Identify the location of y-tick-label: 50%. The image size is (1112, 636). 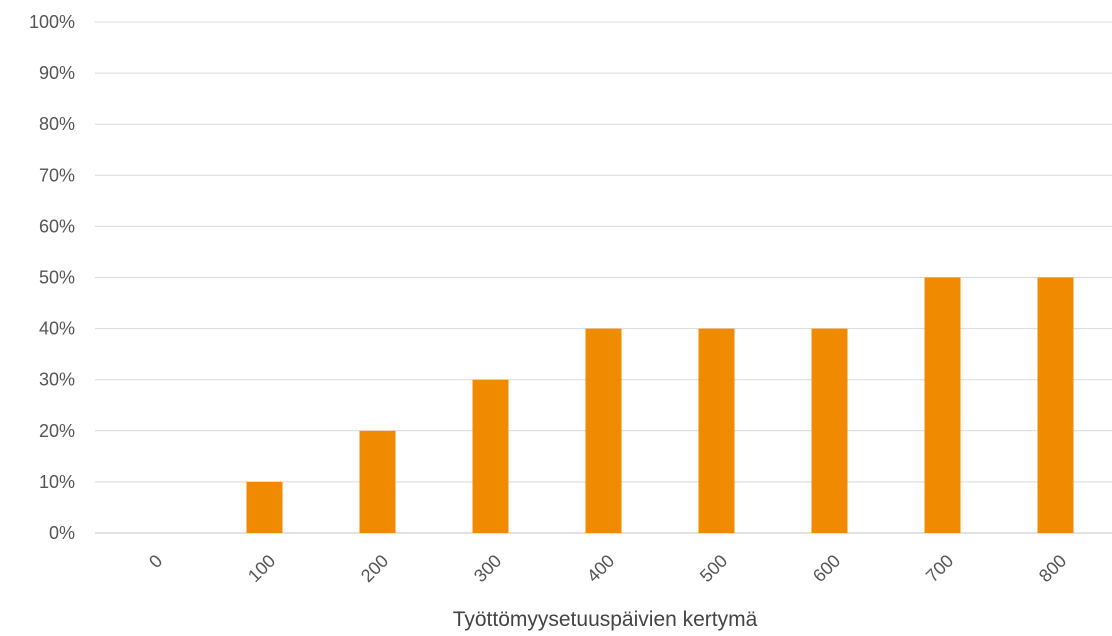
(57, 278).